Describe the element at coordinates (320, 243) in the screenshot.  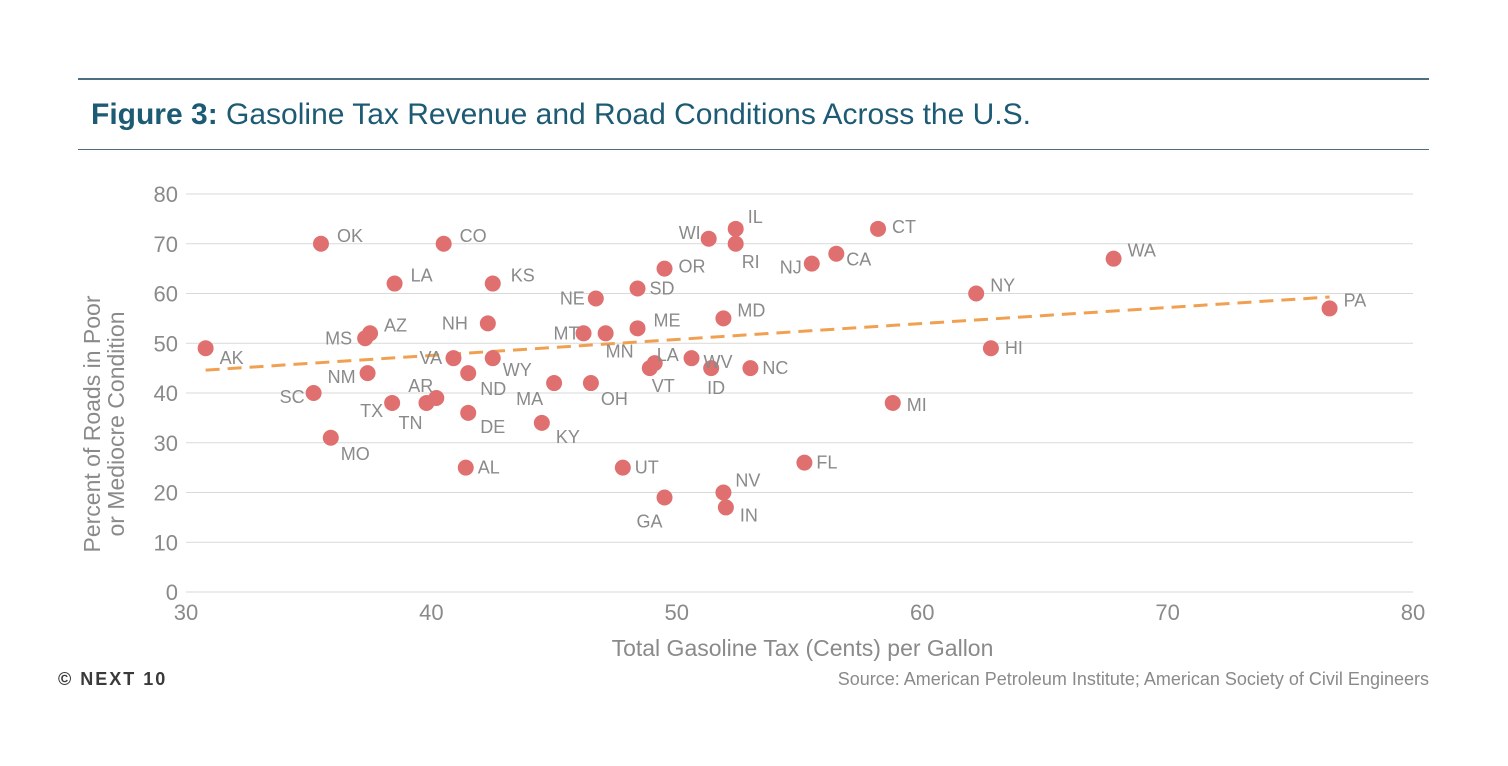
I see `point-ok` at that location.